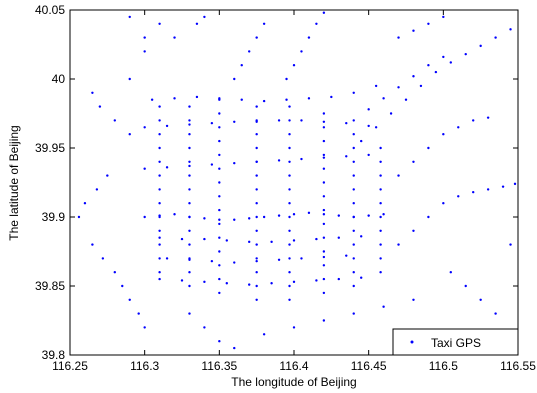 This screenshot has height=393, width=537. I want to click on legend-label: Taxi GPS, so click(456, 343).